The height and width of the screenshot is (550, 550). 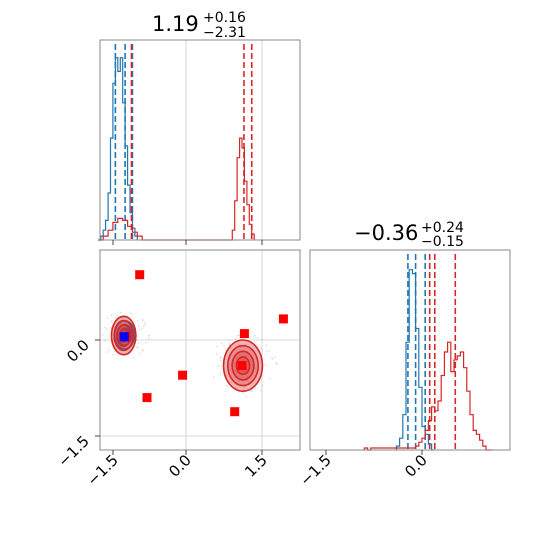 I want to click on reference-marker, so click(x=124, y=337).